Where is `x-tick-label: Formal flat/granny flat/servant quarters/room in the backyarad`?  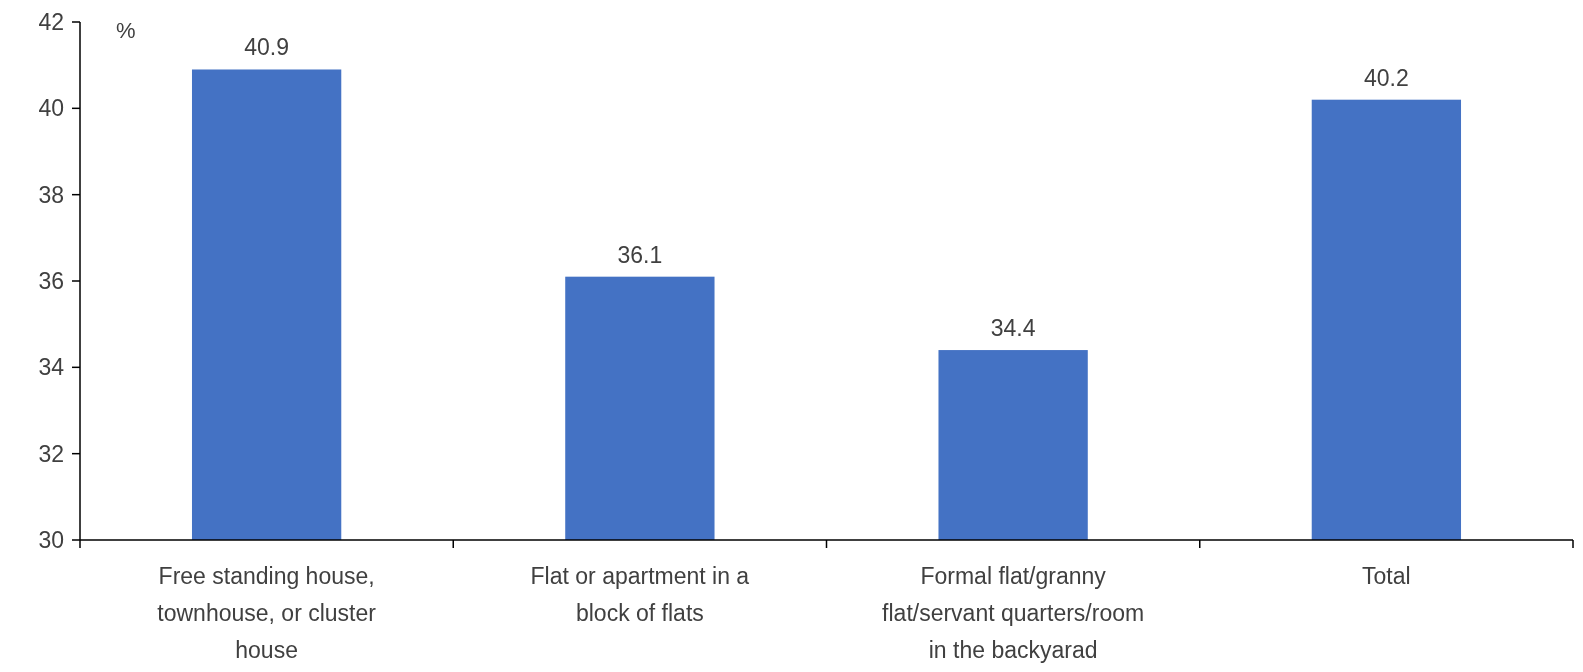 x-tick-label: Formal flat/granny flat/servant quarters/room in the backyarad is located at coordinates (1013, 613).